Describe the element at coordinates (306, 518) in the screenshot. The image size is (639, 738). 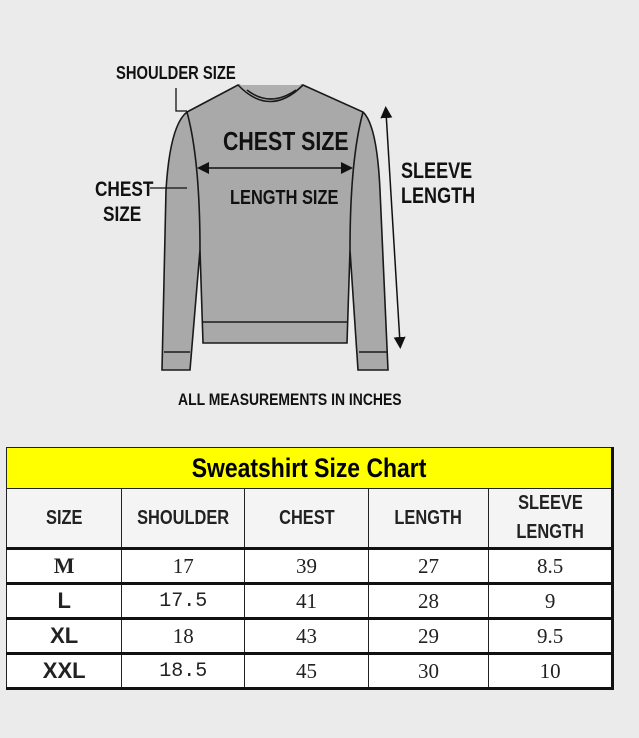
I see `header-chest: CHEST` at that location.